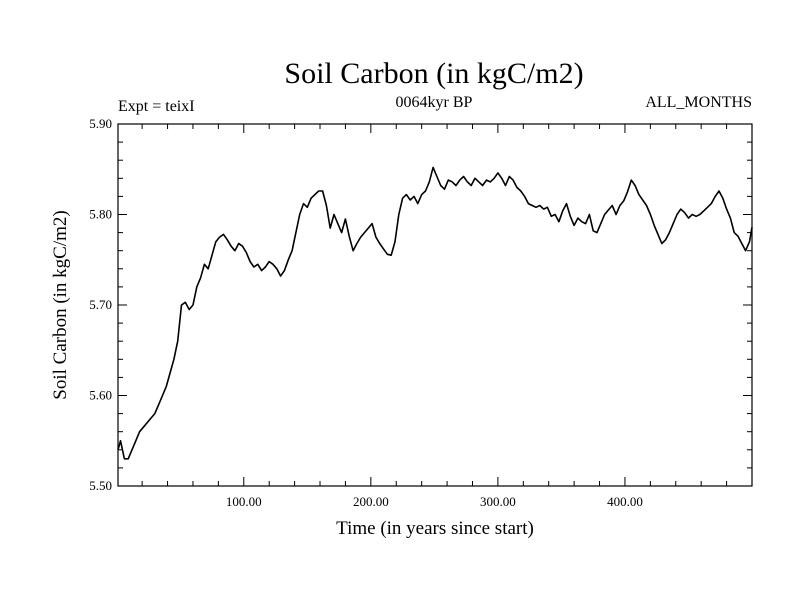  Describe the element at coordinates (100, 214) in the screenshot. I see `y-tick-label: 5.80` at that location.